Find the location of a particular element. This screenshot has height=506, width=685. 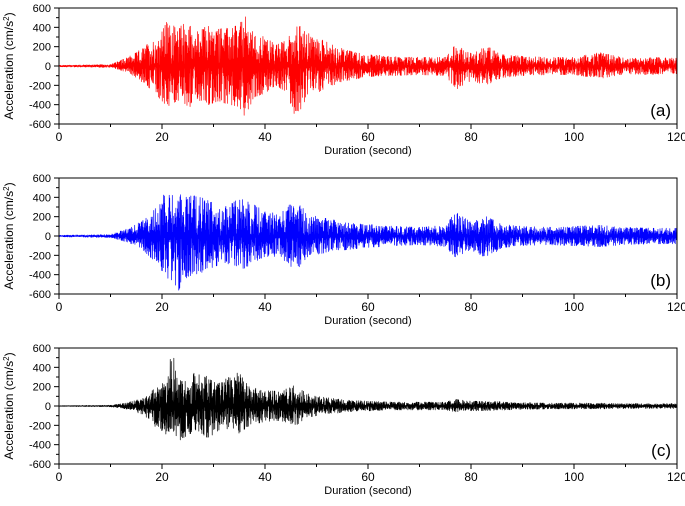

panel-label: (b) is located at coordinates (660, 280).